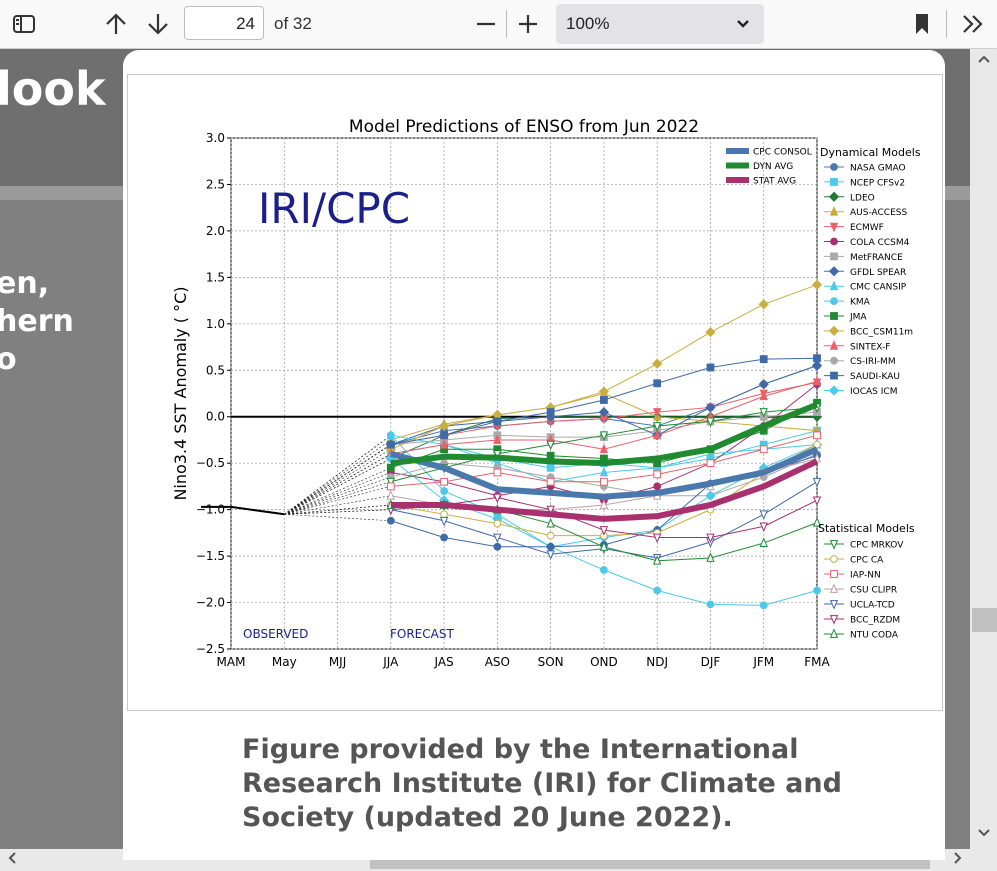 The image size is (997, 871). Describe the element at coordinates (158, 24) in the screenshot. I see `arrow-down-icon` at that location.